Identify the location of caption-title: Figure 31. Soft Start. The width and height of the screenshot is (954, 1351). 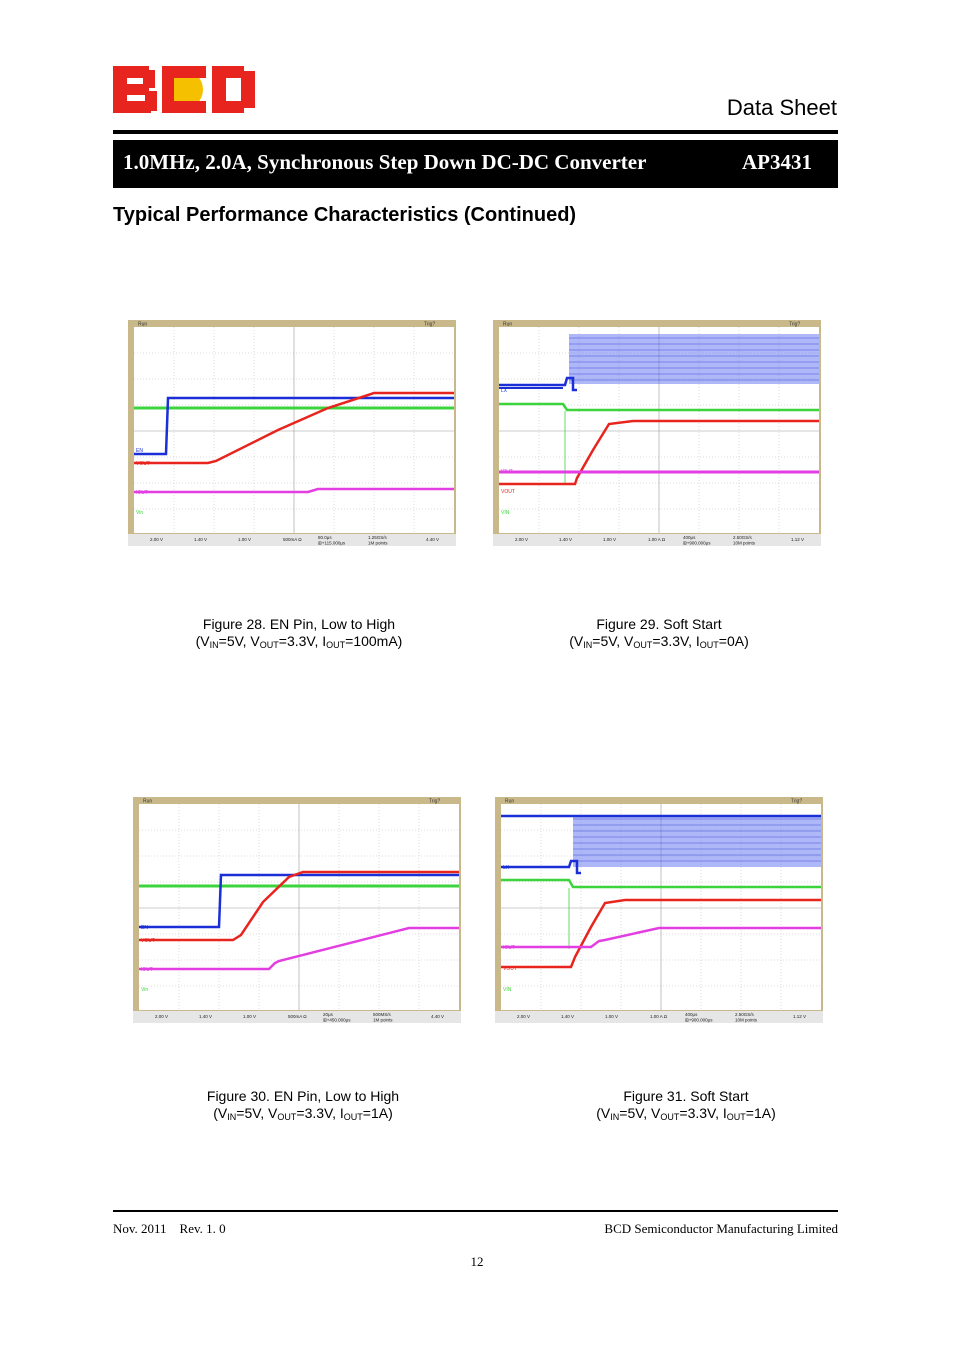
(686, 1096).